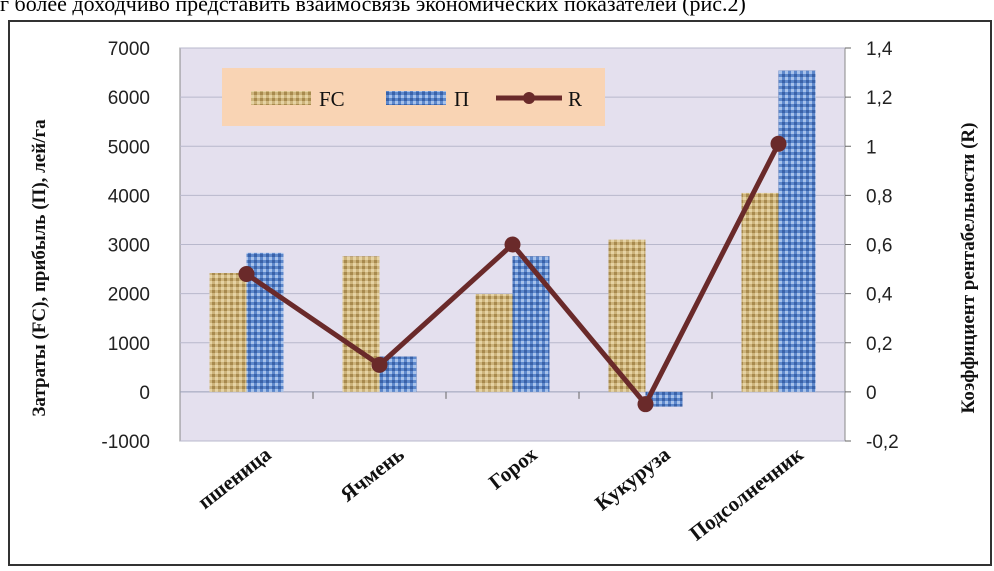 The image size is (994, 571). Describe the element at coordinates (332, 99) in the screenshot. I see `legend-label-fc: FC` at that location.